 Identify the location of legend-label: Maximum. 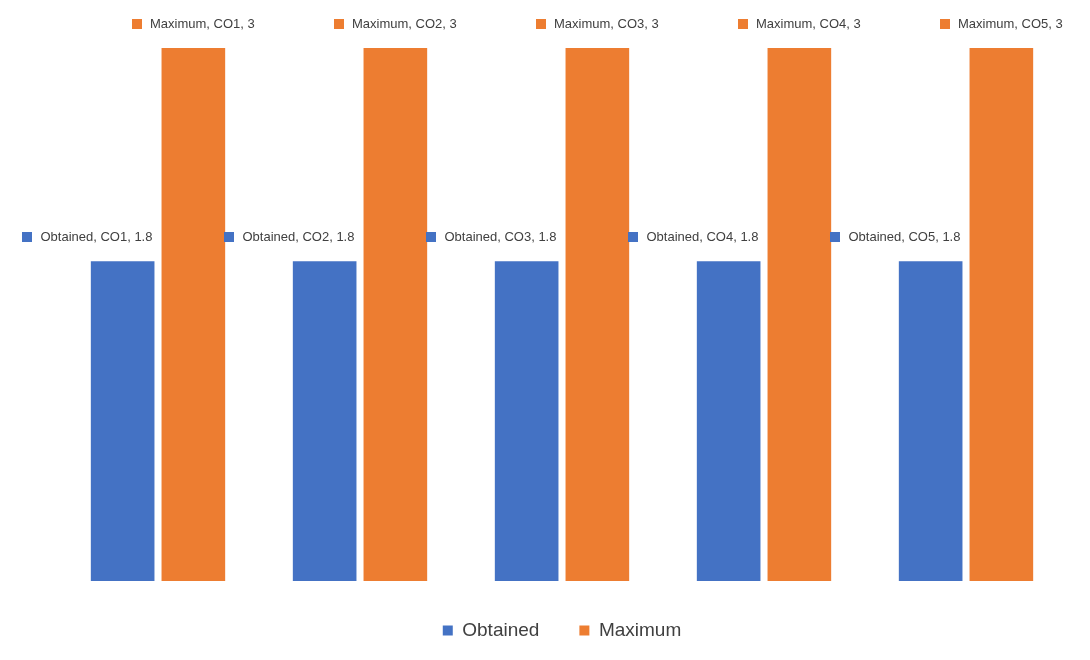
(640, 629).